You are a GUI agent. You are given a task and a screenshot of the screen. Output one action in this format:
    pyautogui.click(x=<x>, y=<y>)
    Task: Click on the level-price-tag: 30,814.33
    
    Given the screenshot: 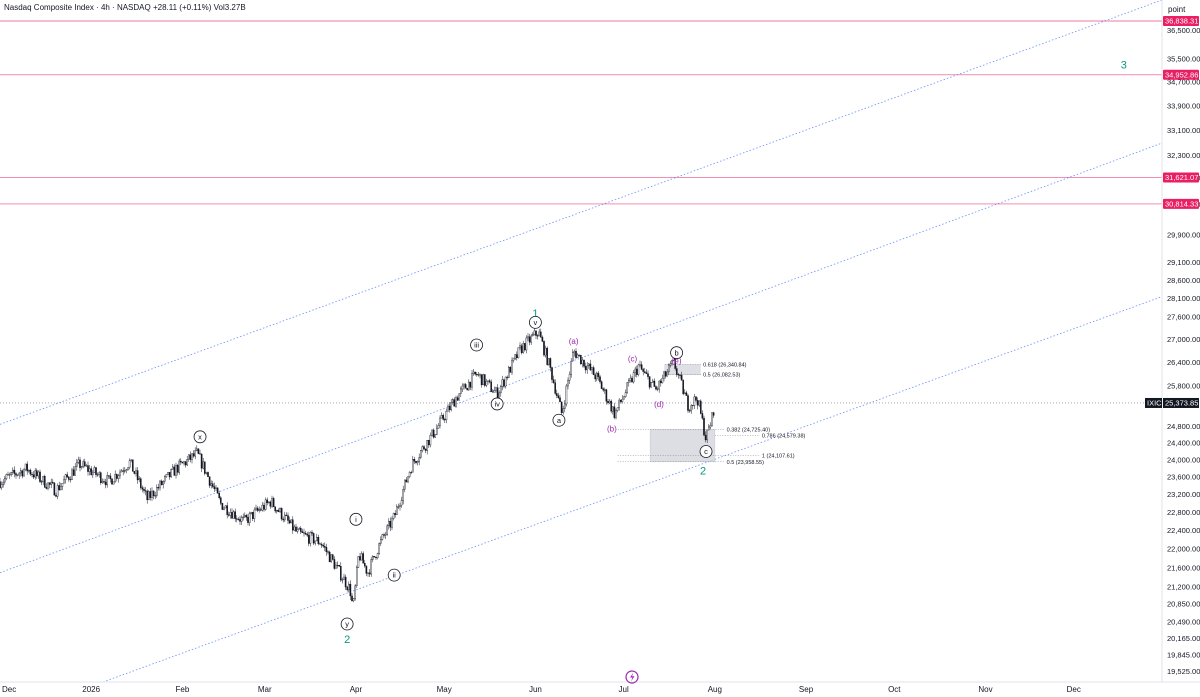 What is the action you would take?
    pyautogui.click(x=1181, y=203)
    